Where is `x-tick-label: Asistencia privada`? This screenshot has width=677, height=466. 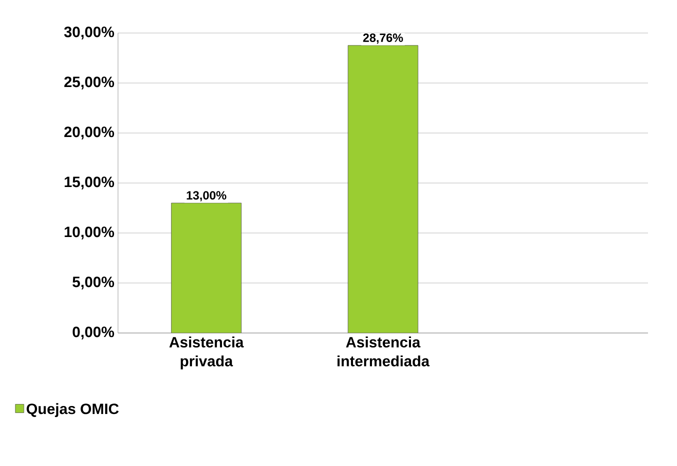 x-tick-label: Asistencia privada is located at coordinates (206, 353).